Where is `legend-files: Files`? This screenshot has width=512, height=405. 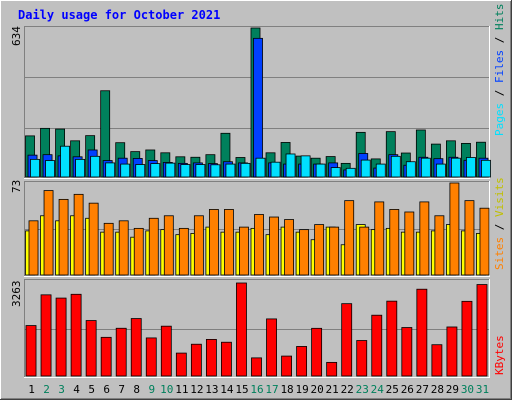
legend-files: Files is located at coordinates (499, 66).